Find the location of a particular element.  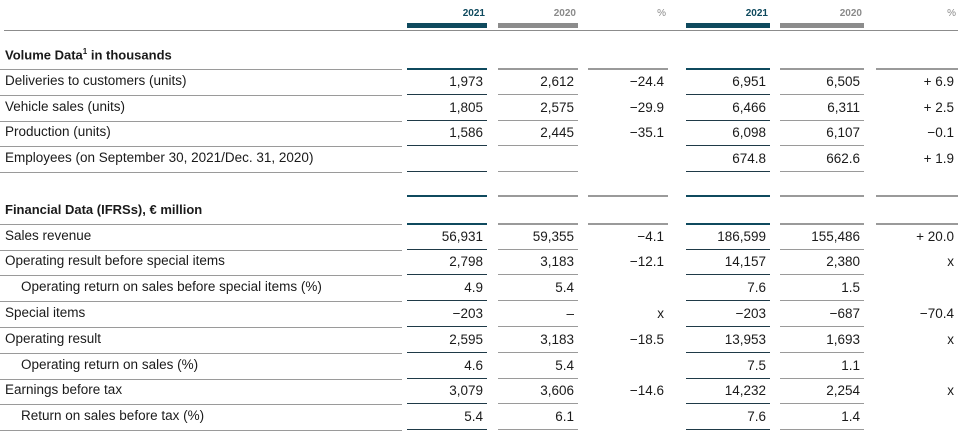

section-title-suffix: in thousands is located at coordinates (129, 55).